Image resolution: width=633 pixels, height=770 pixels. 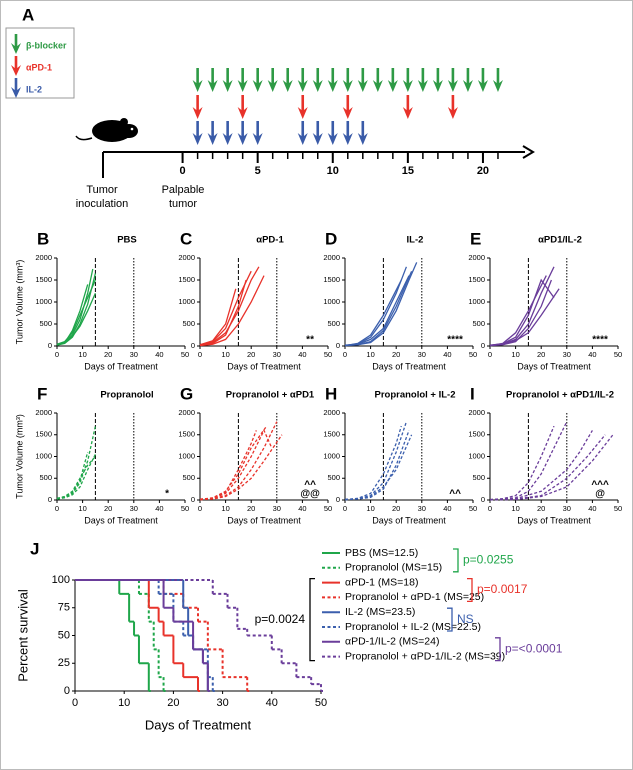 I want to click on annotation: Tumor, so click(x=102, y=190).